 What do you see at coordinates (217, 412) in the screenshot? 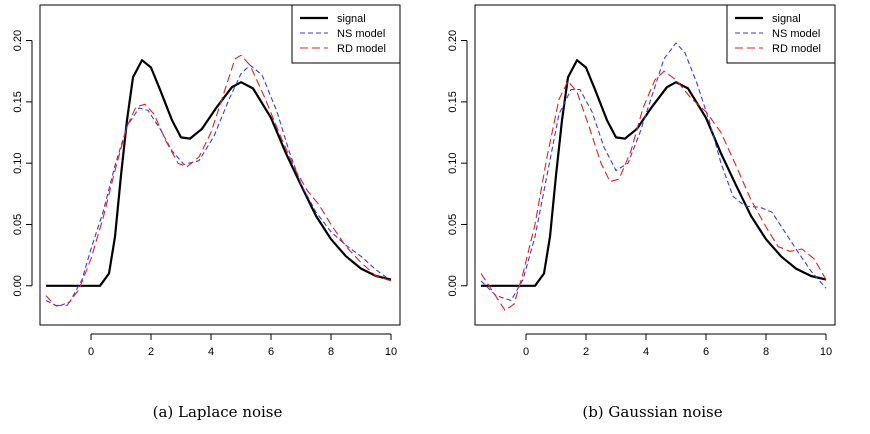
I see `chart-a-caption: (a) Laplace noise` at bounding box center [217, 412].